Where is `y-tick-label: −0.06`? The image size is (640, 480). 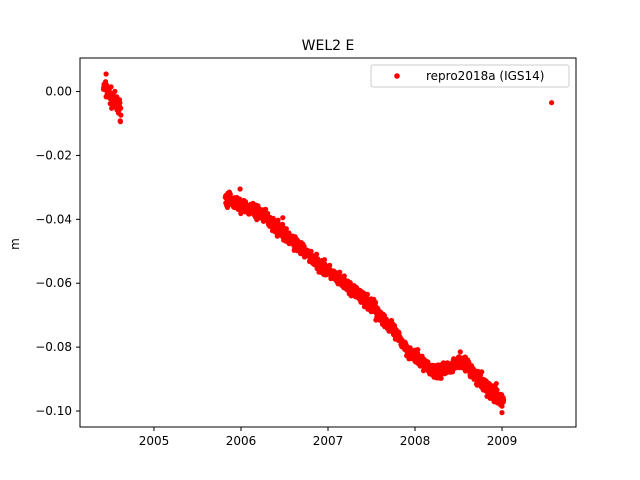
y-tick-label: −0.06 is located at coordinates (53, 283).